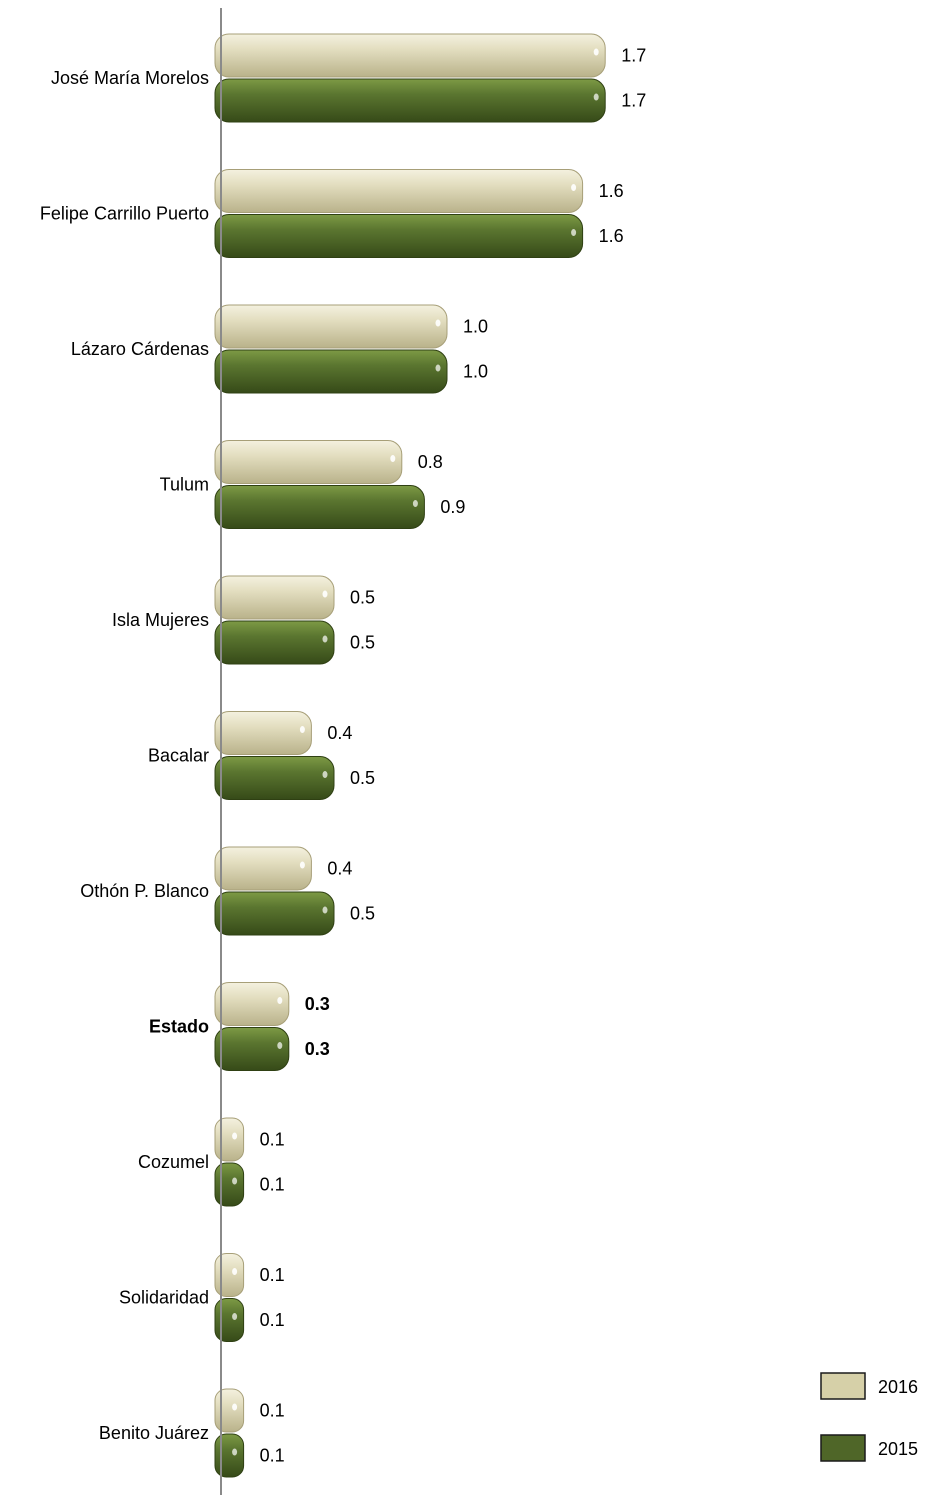 The height and width of the screenshot is (1495, 929). What do you see at coordinates (898, 1387) in the screenshot?
I see `legend-label-2016: 2016` at bounding box center [898, 1387].